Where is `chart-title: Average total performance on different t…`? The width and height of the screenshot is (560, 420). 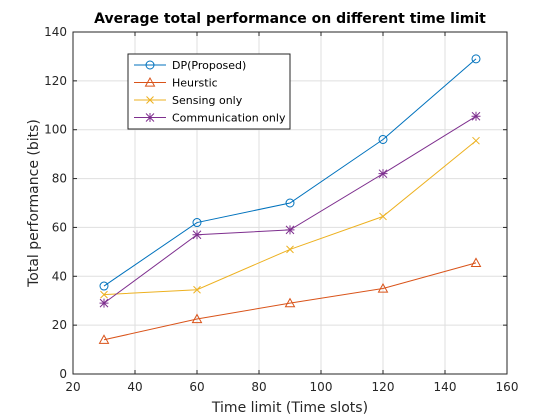
chart-title: Average total performance on different t… is located at coordinates (290, 19).